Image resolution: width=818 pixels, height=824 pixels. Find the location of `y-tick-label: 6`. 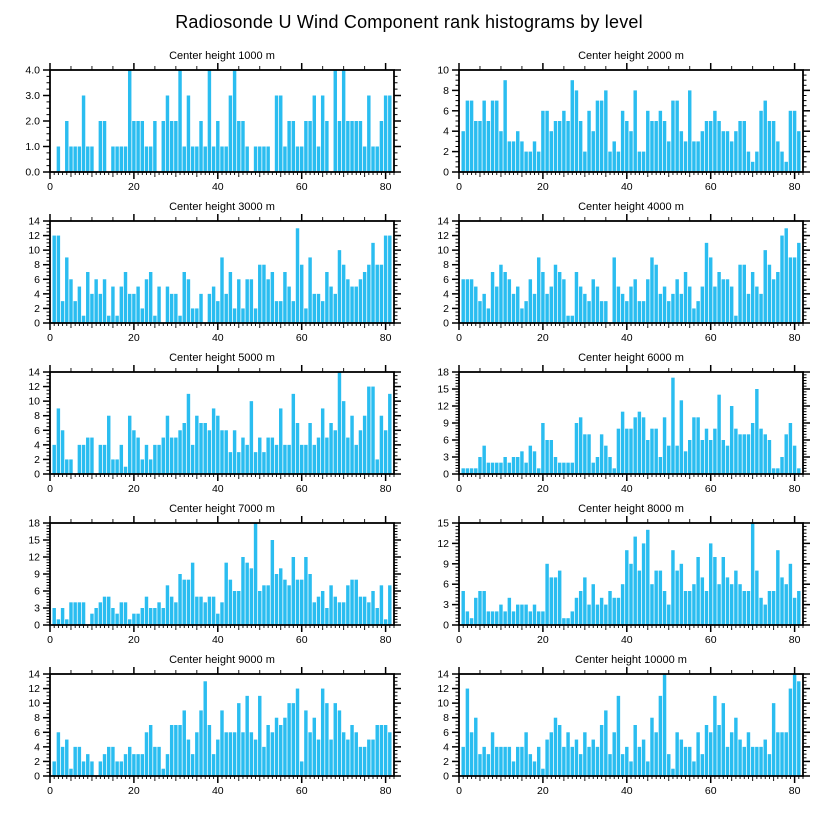

y-tick-label: 6 is located at coordinates (37, 280).